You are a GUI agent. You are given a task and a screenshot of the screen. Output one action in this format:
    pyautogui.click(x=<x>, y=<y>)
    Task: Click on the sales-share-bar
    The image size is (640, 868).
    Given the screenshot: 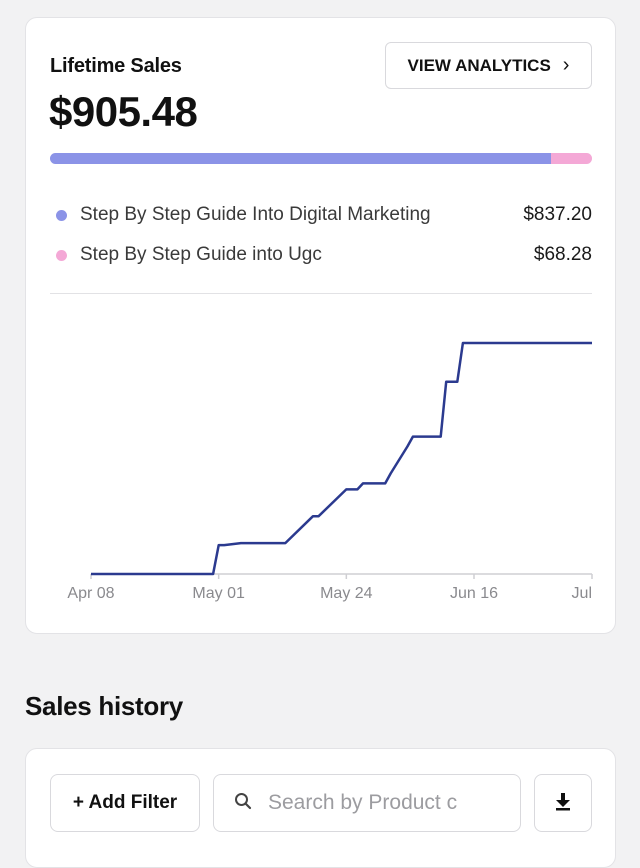 What is the action you would take?
    pyautogui.click(x=321, y=158)
    